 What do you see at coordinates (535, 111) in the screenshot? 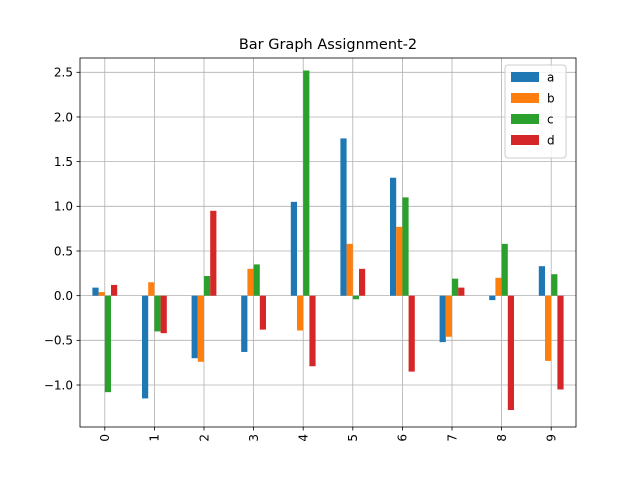
I see `legend-box` at bounding box center [535, 111].